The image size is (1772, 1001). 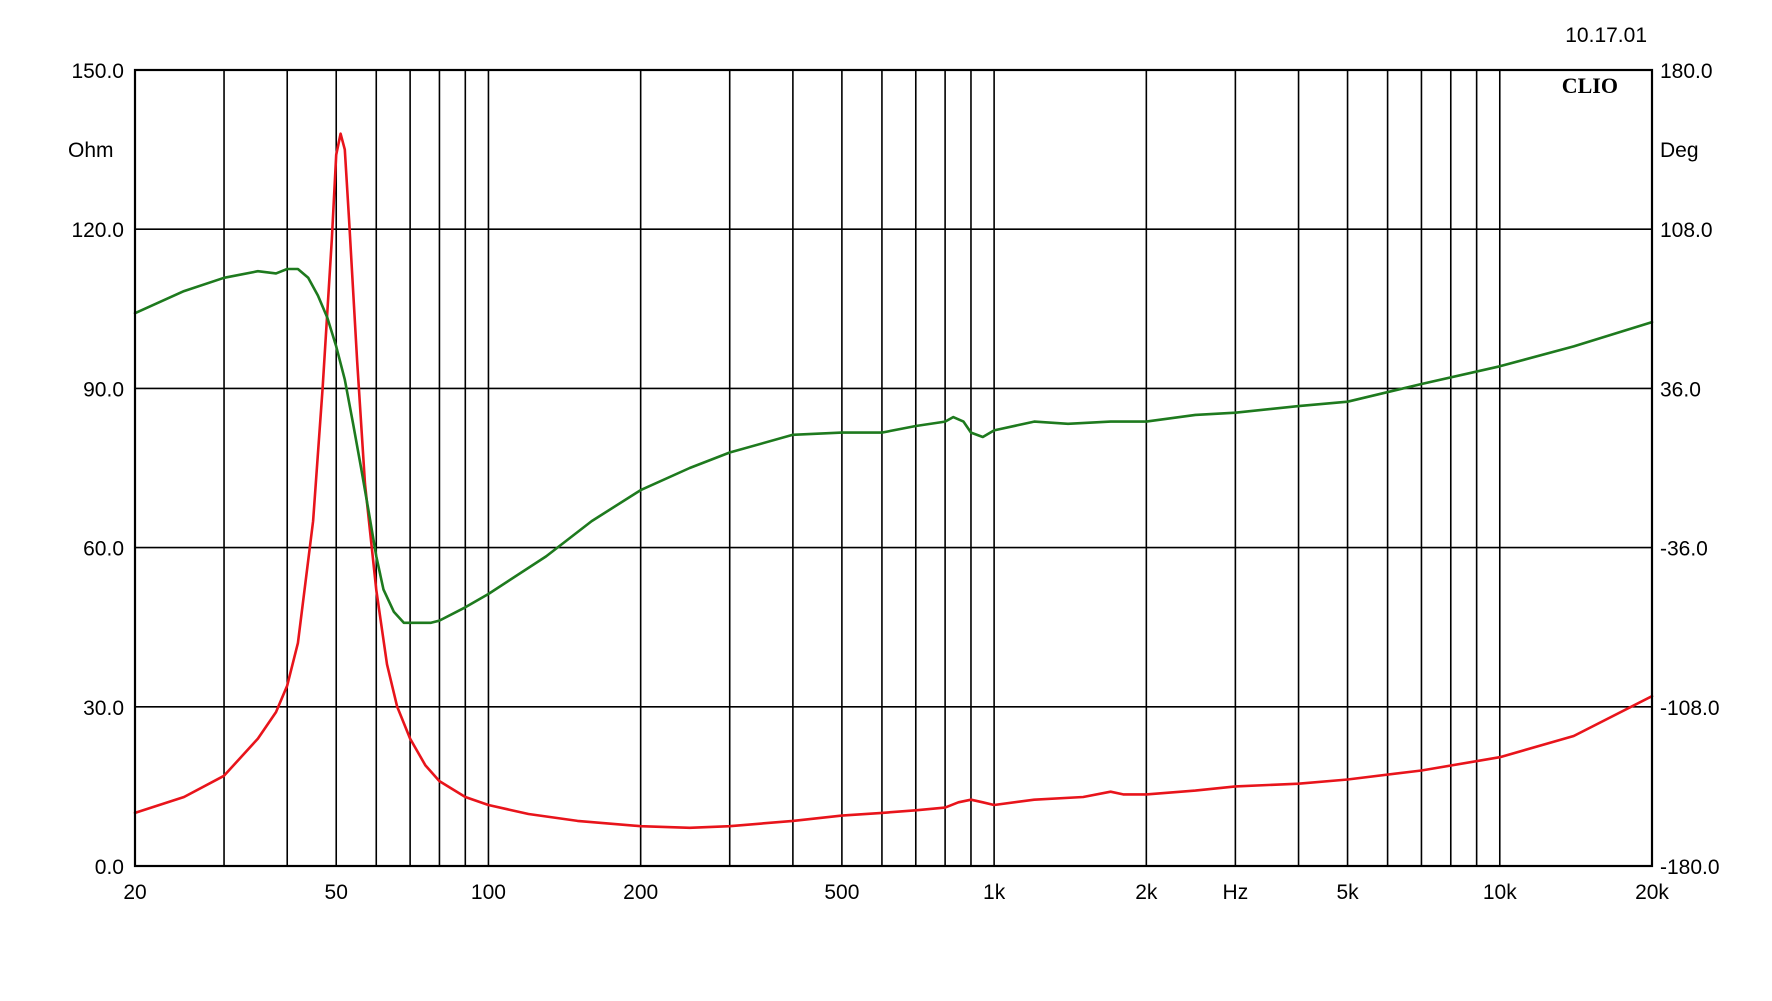 I want to click on x-tick-label: 10k, so click(x=1500, y=892).